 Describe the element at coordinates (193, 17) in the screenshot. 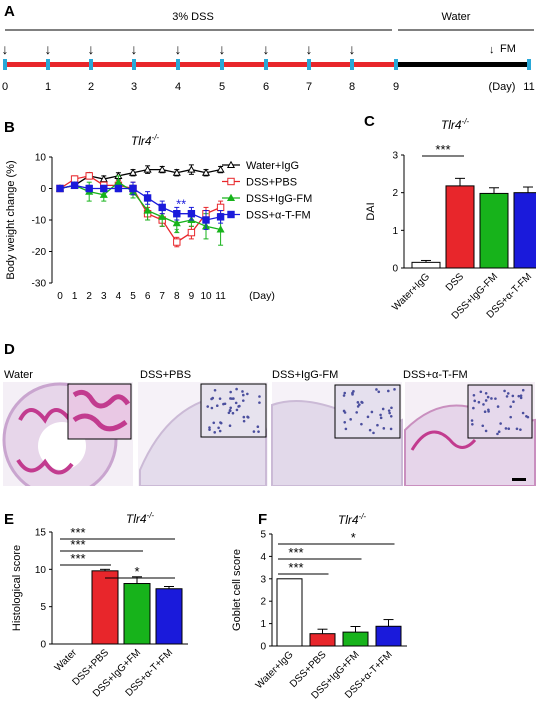

I see `dss-label: 3% DSS` at that location.